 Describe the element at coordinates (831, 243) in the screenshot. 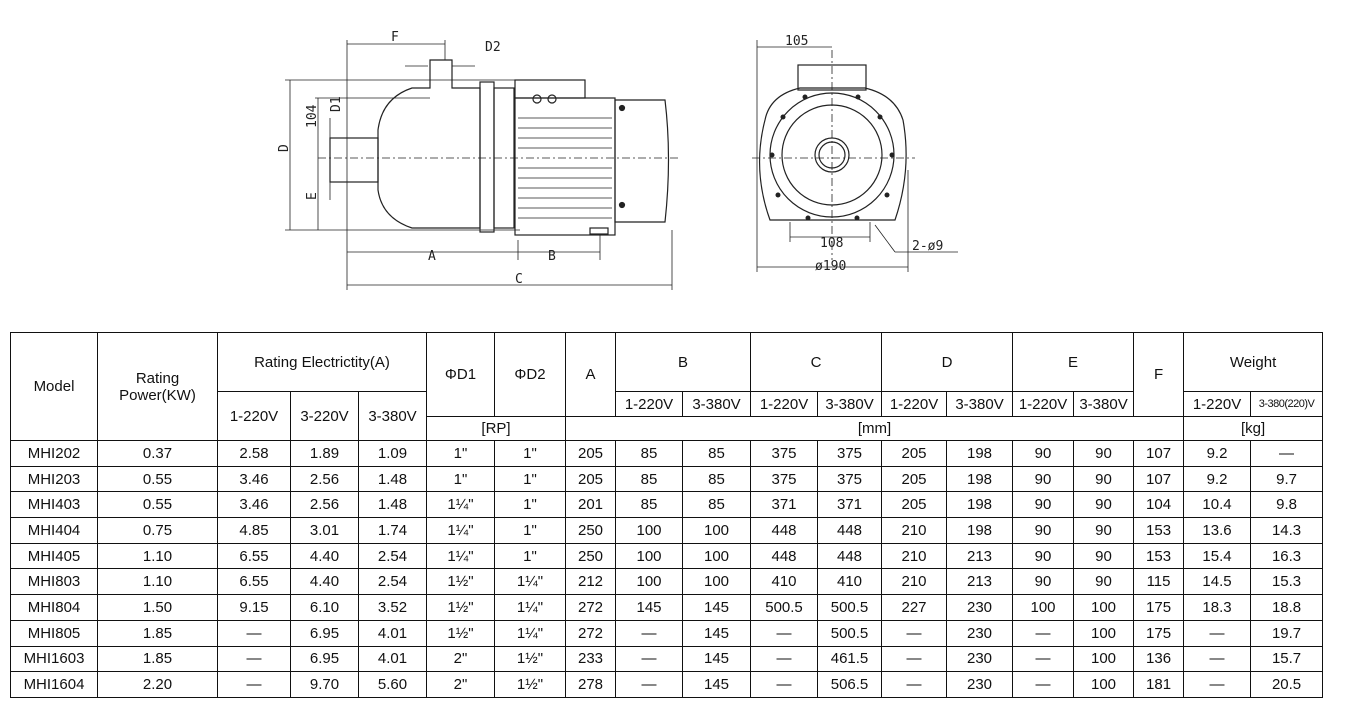

I see `dim-label-108: 108` at that location.